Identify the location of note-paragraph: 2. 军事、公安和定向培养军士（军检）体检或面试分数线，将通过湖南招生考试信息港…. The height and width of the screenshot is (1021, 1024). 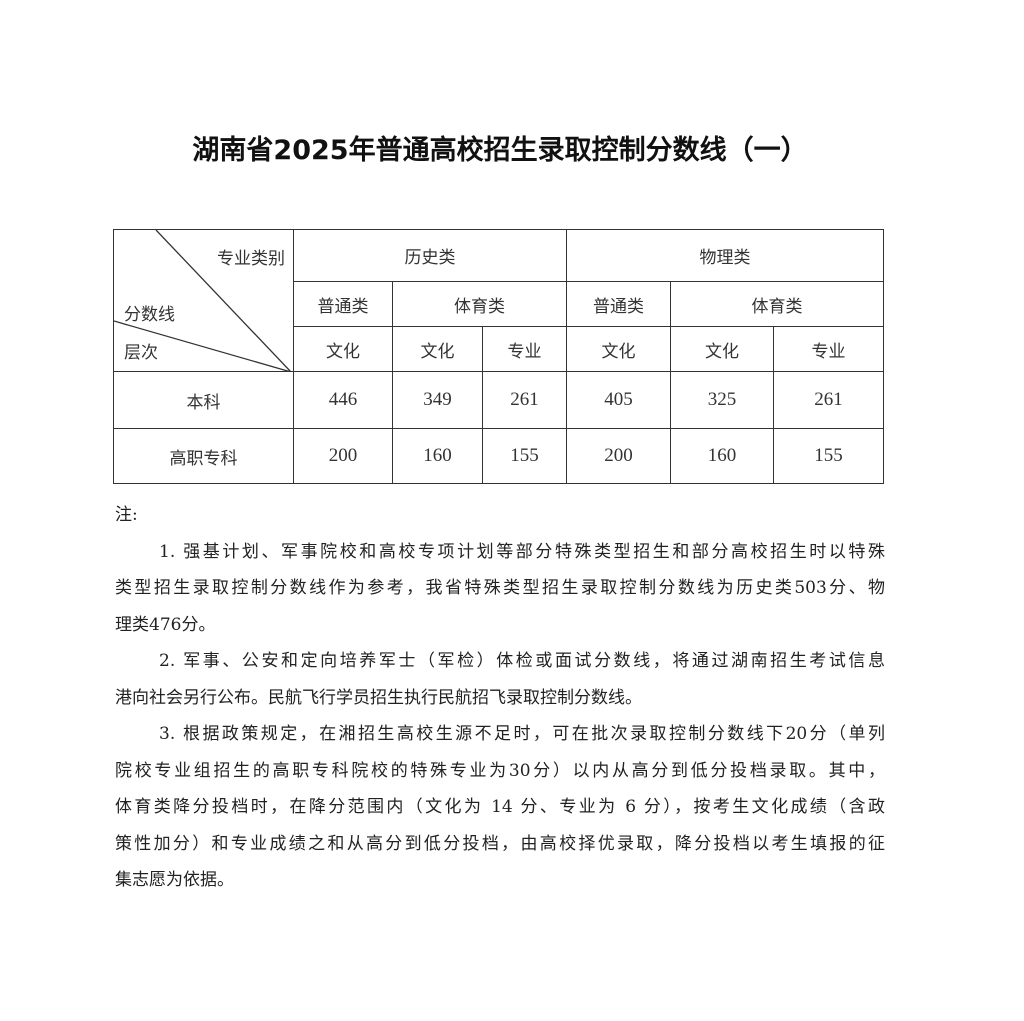
(500, 679).